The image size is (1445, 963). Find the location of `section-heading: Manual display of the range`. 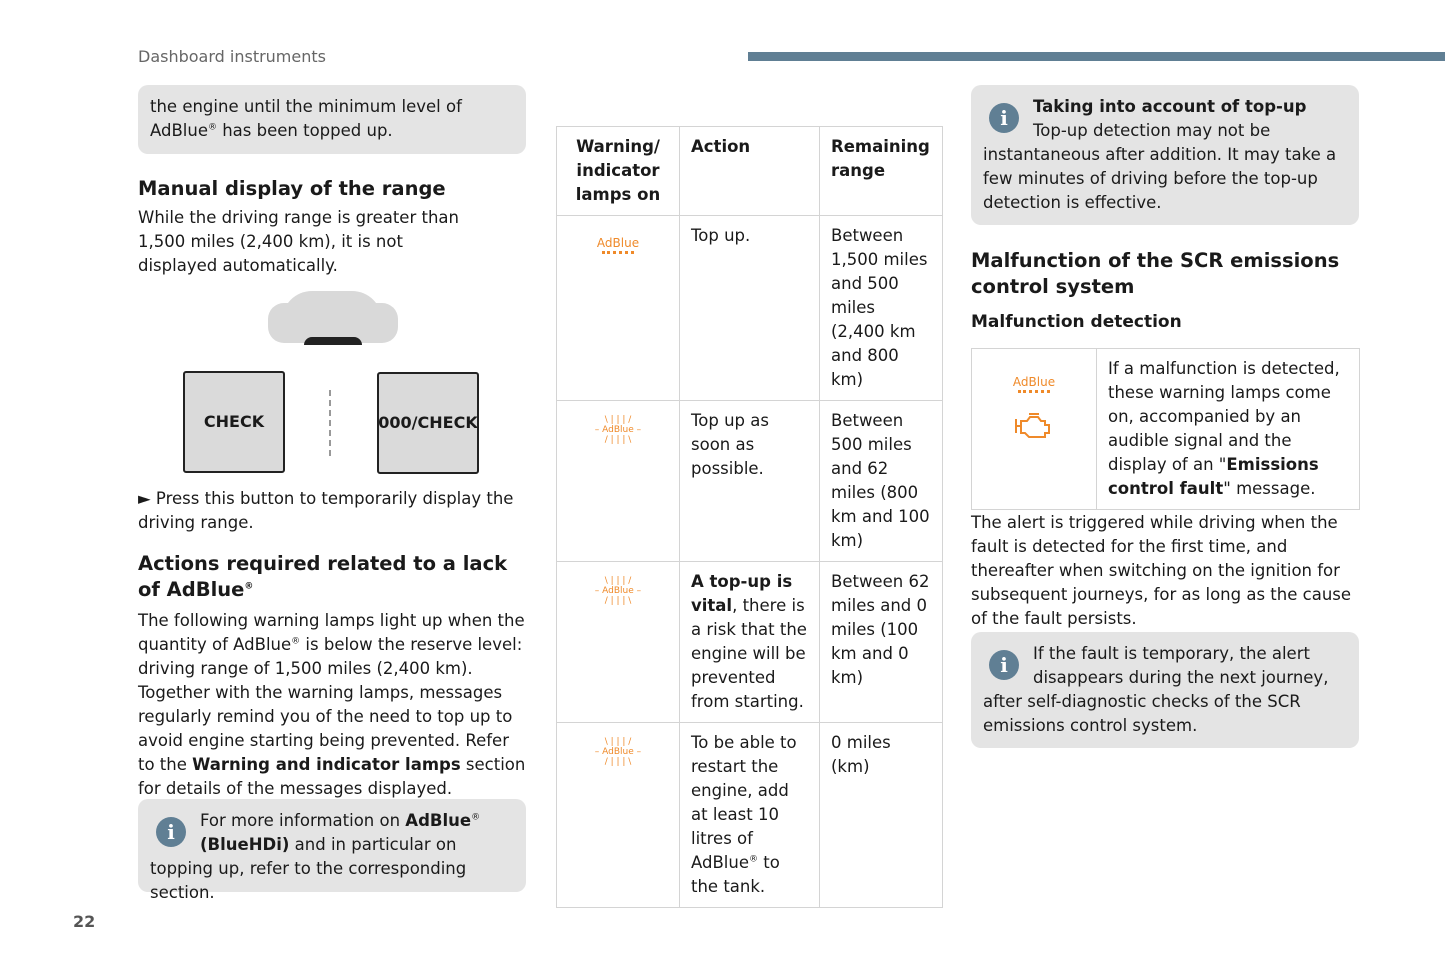

section-heading: Manual display of the range is located at coordinates (292, 188).